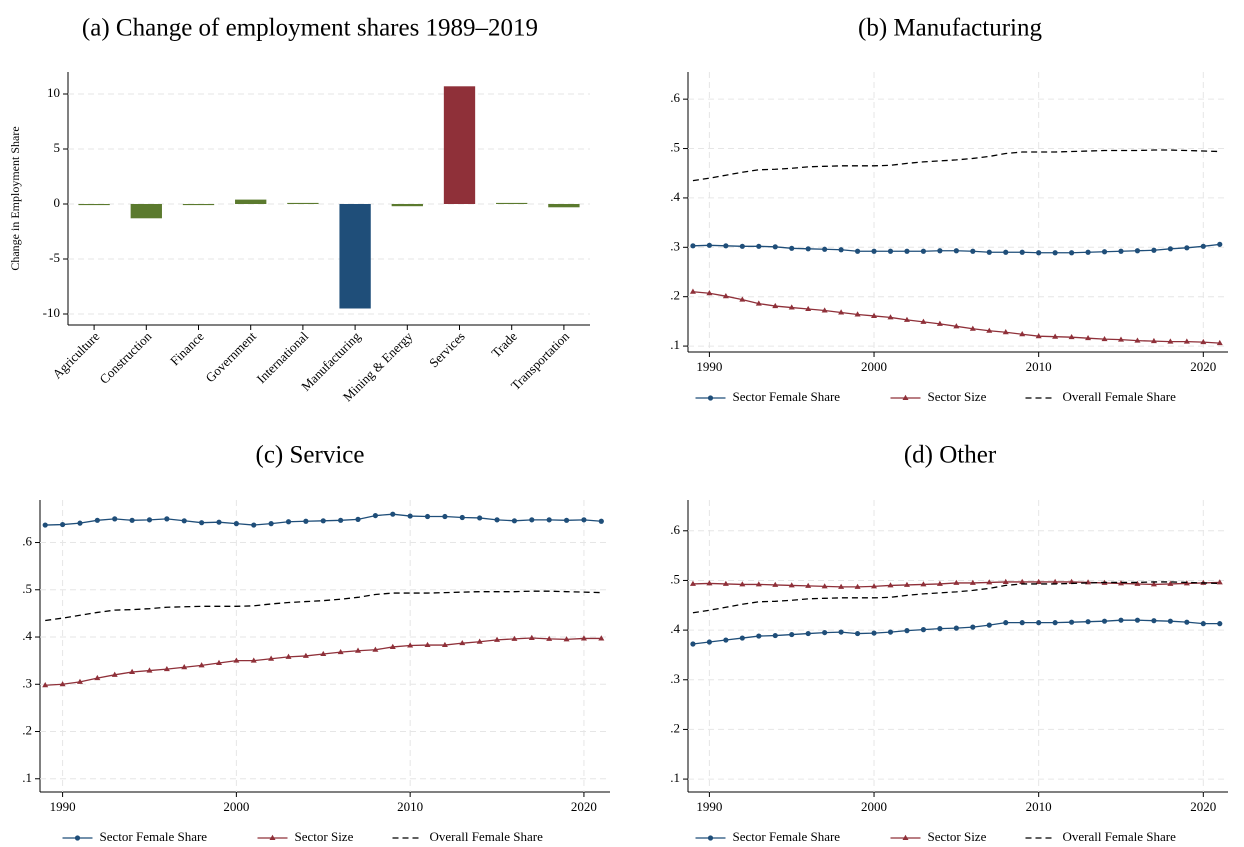 The width and height of the screenshot is (1244, 847). I want to click on x-tick-label: Construction, so click(125, 357).